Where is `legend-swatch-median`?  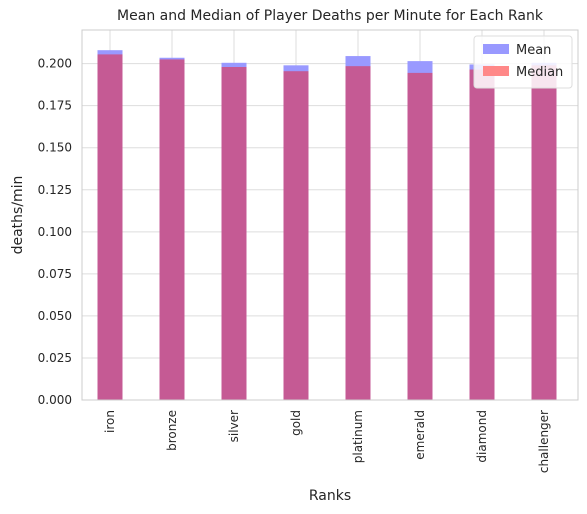
legend-swatch-median is located at coordinates (496, 71).